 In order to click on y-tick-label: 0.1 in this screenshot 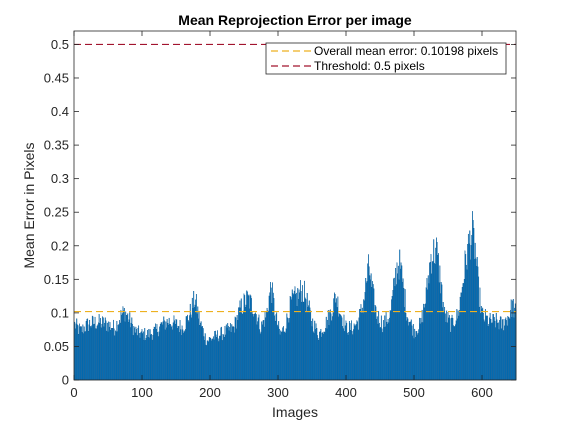, I will do `click(60, 312)`.